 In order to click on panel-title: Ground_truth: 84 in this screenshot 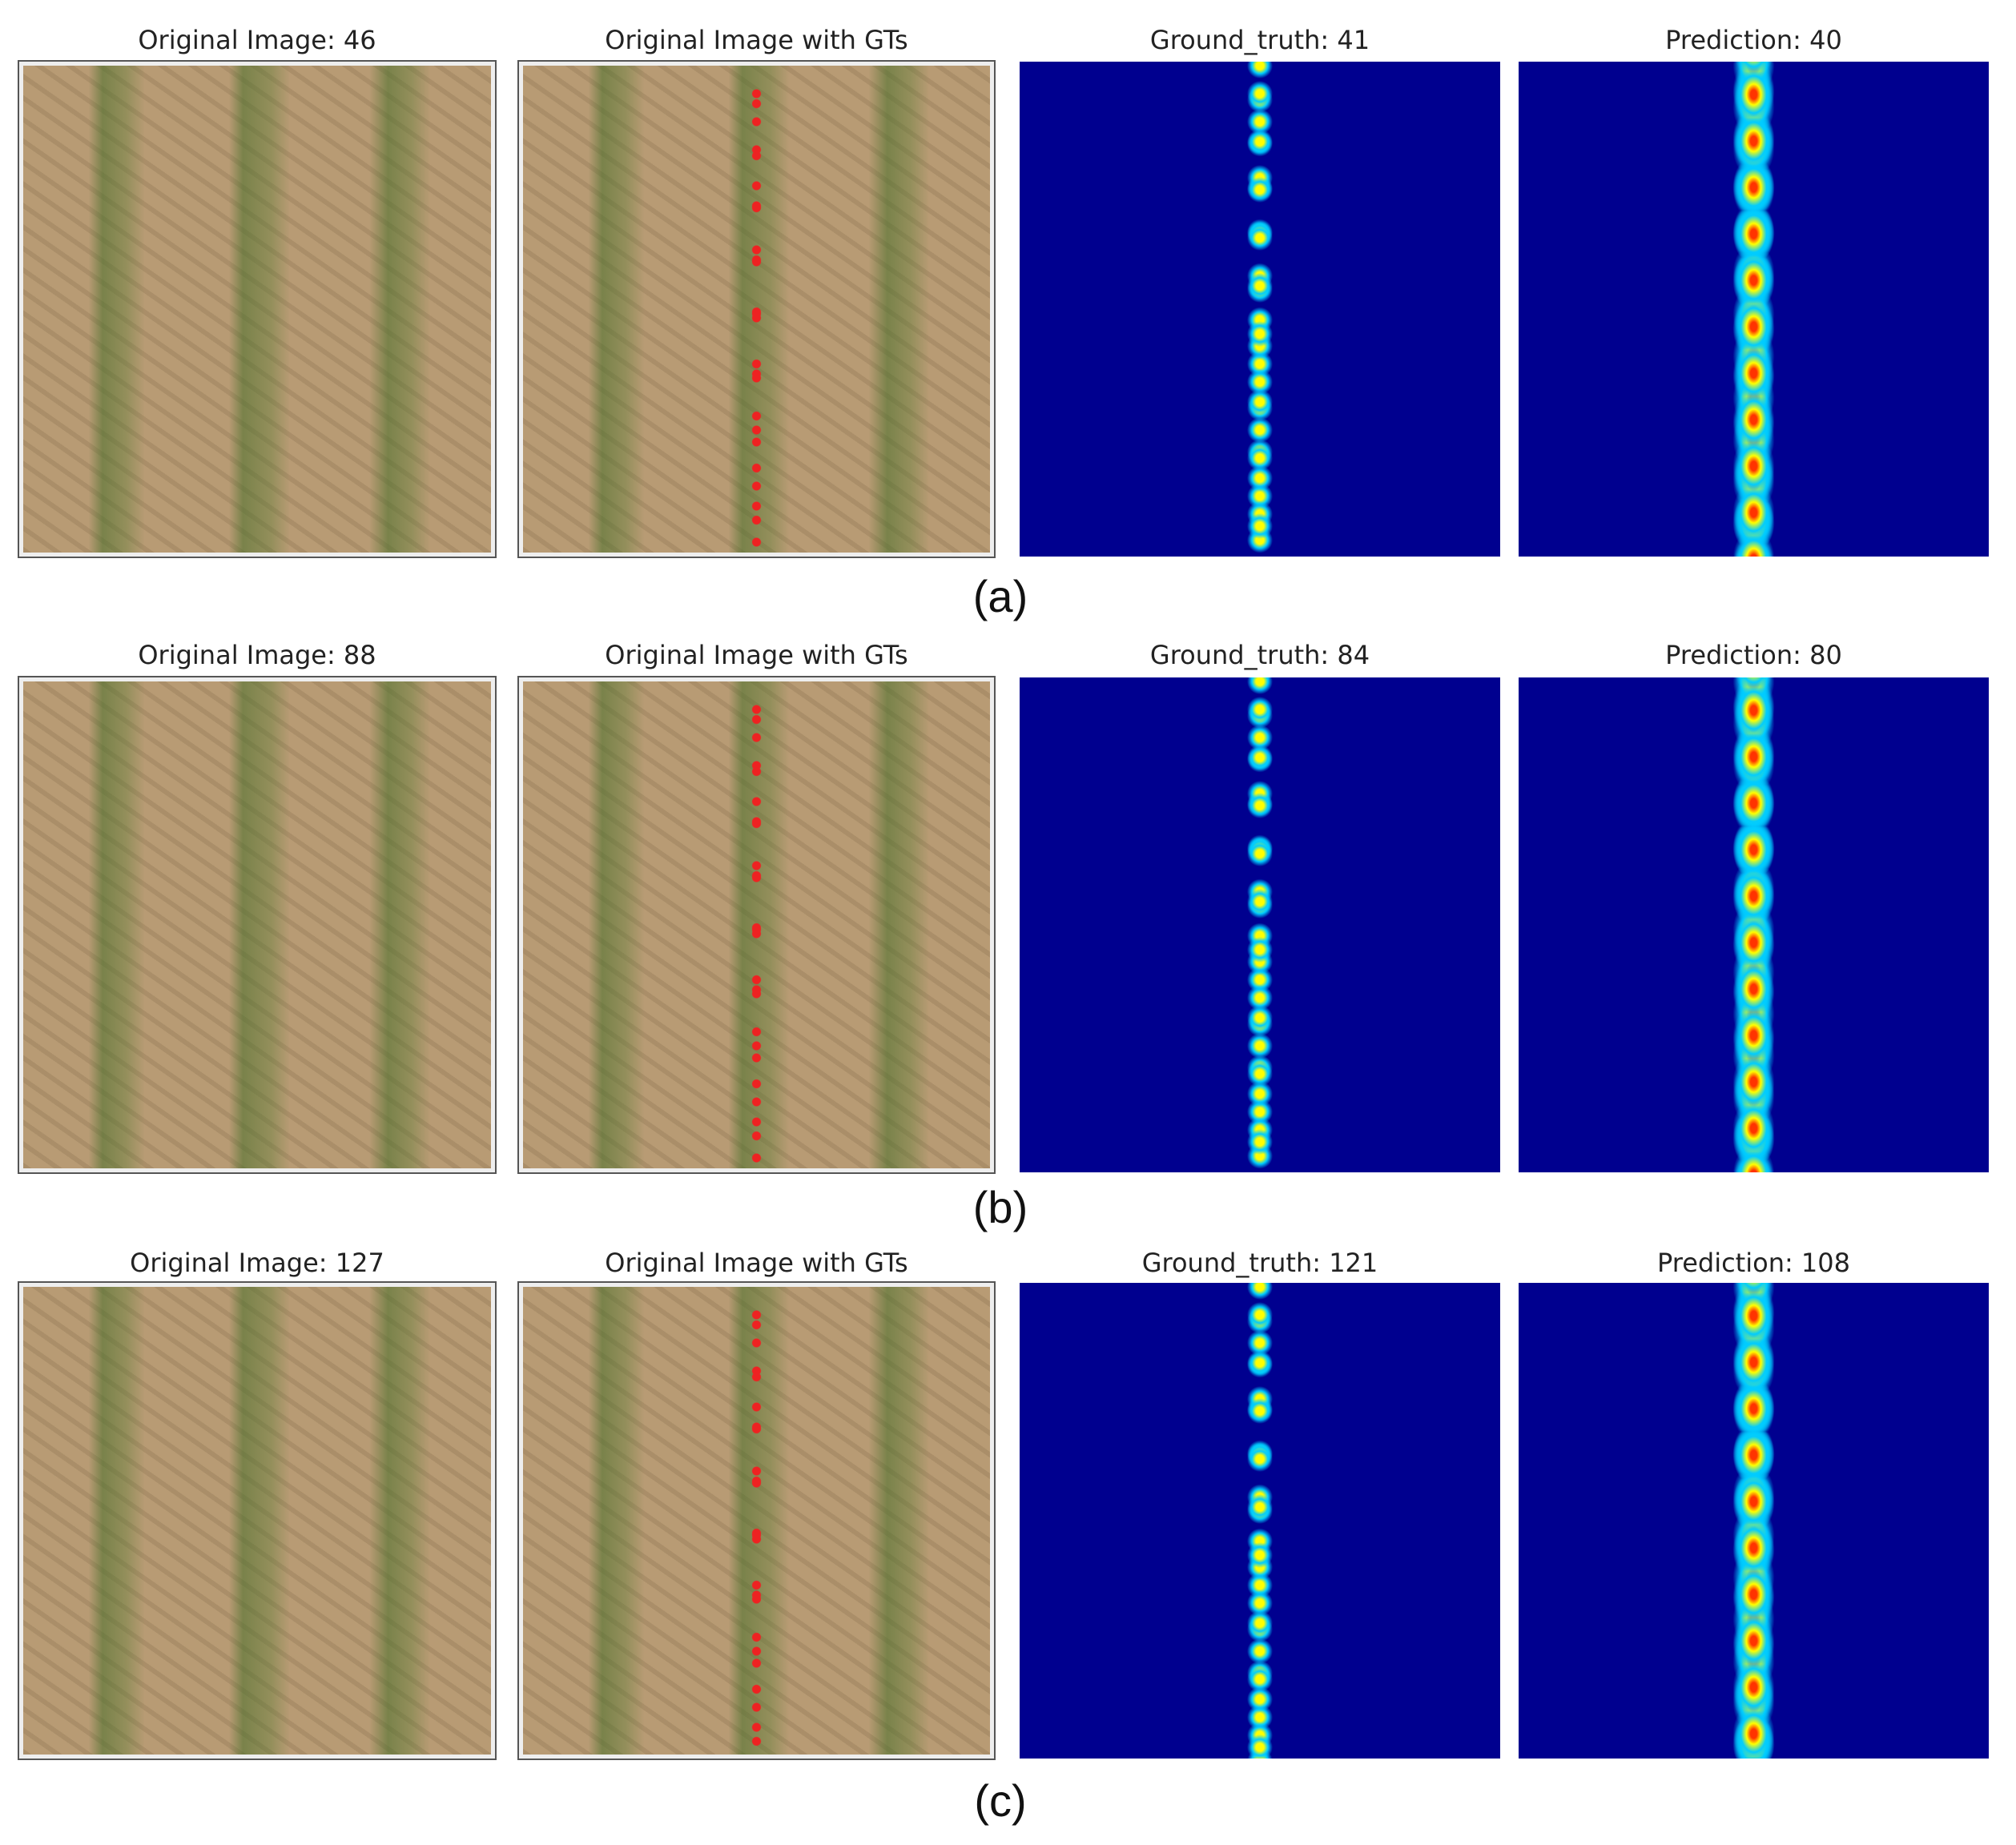, I will do `click(1259, 655)`.